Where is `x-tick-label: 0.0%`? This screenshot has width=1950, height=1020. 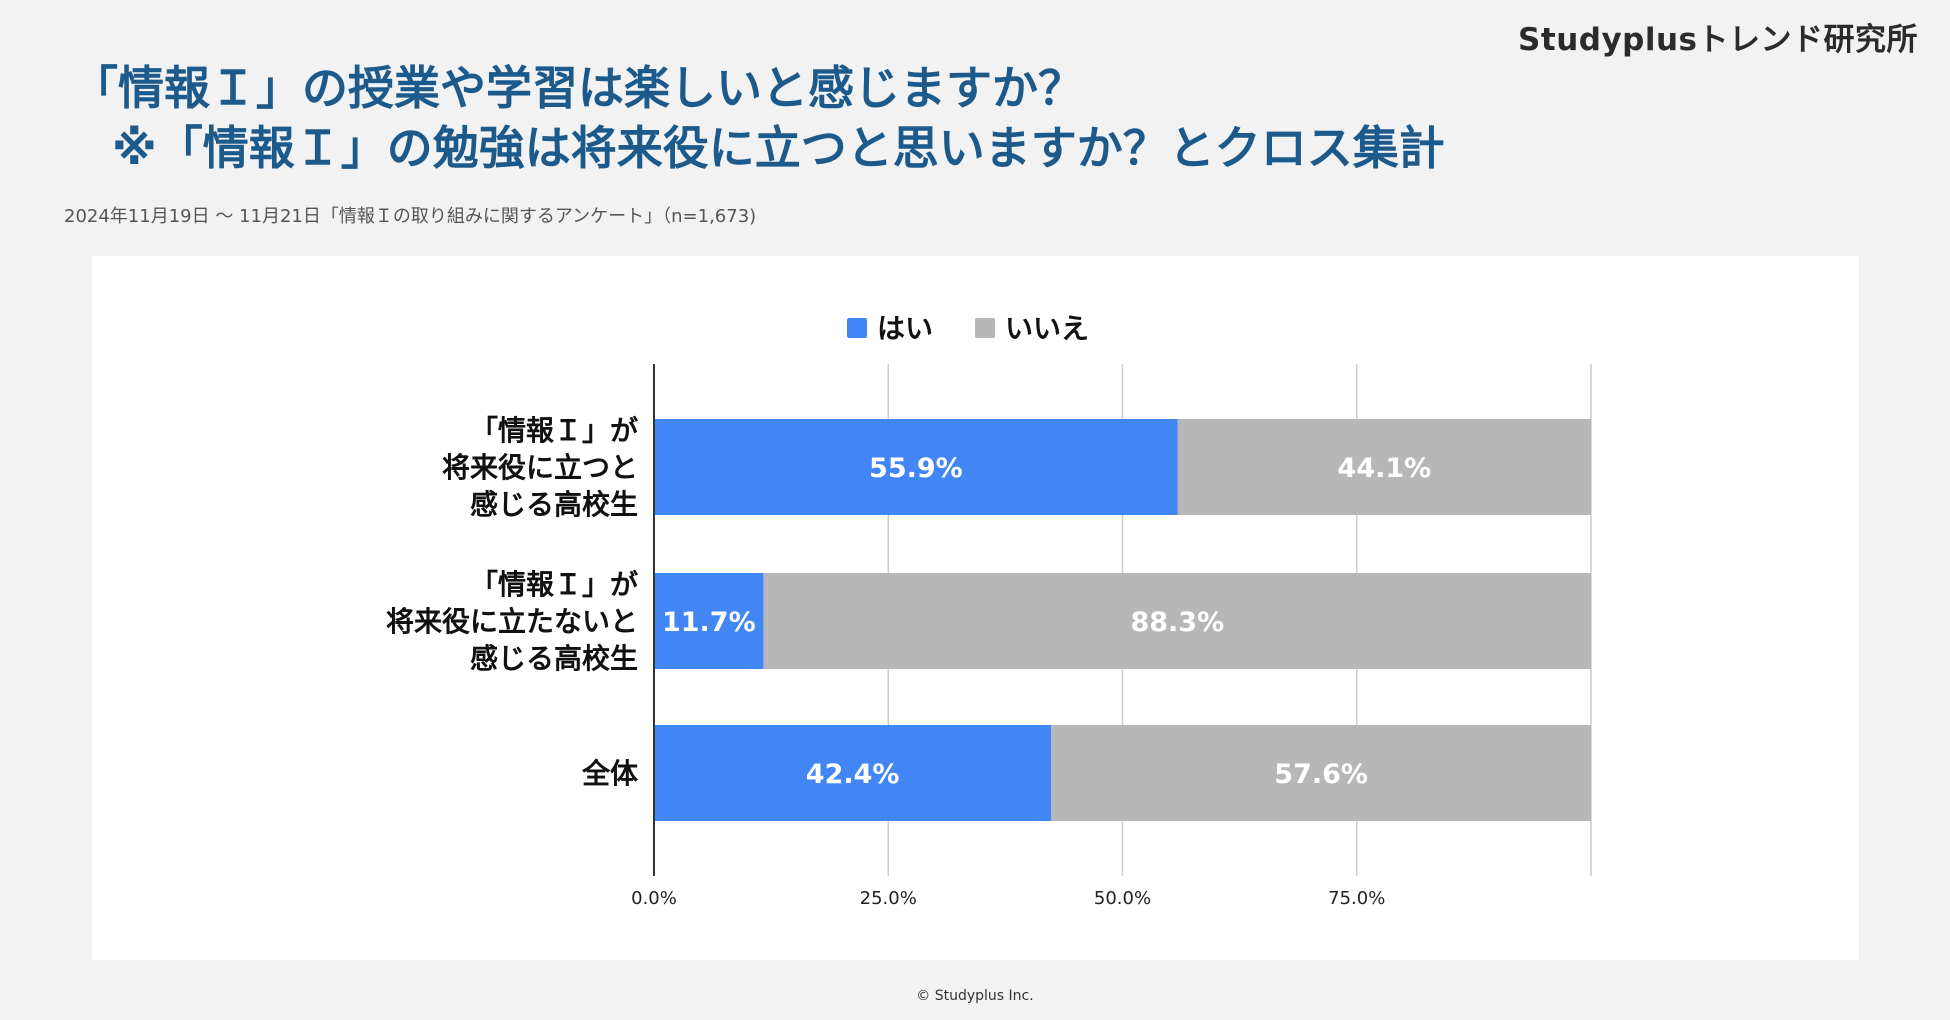
x-tick-label: 0.0% is located at coordinates (654, 898).